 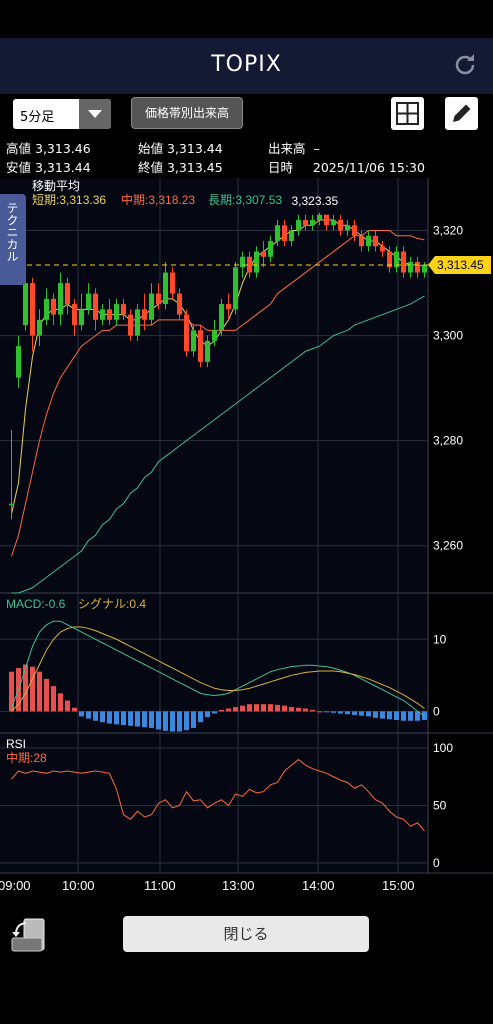 I want to click on period-select: 5分足, so click(x=62, y=114).